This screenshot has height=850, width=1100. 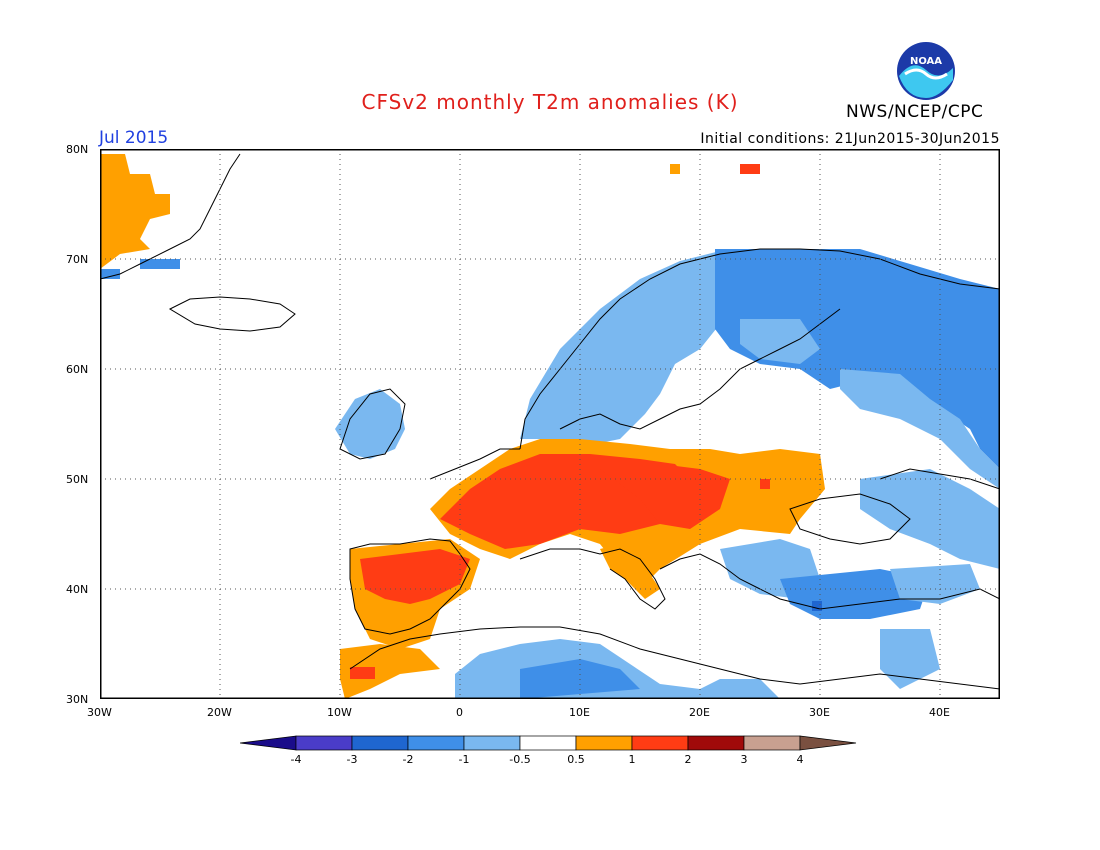 I want to click on lat-tick-30n: 30N, so click(x=77, y=699).